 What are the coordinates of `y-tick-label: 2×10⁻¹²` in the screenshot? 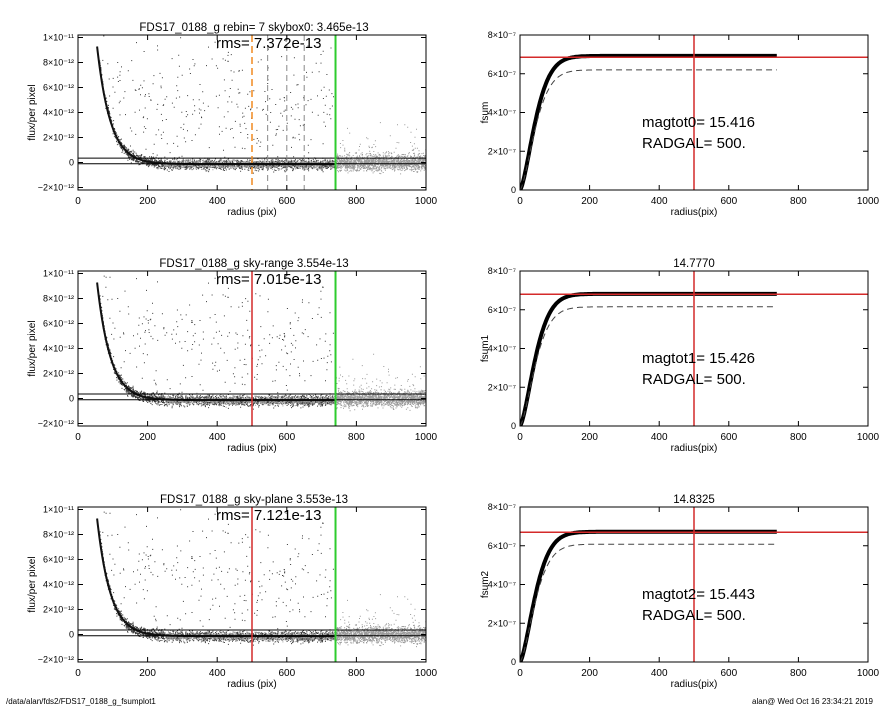 It's located at (58, 610).